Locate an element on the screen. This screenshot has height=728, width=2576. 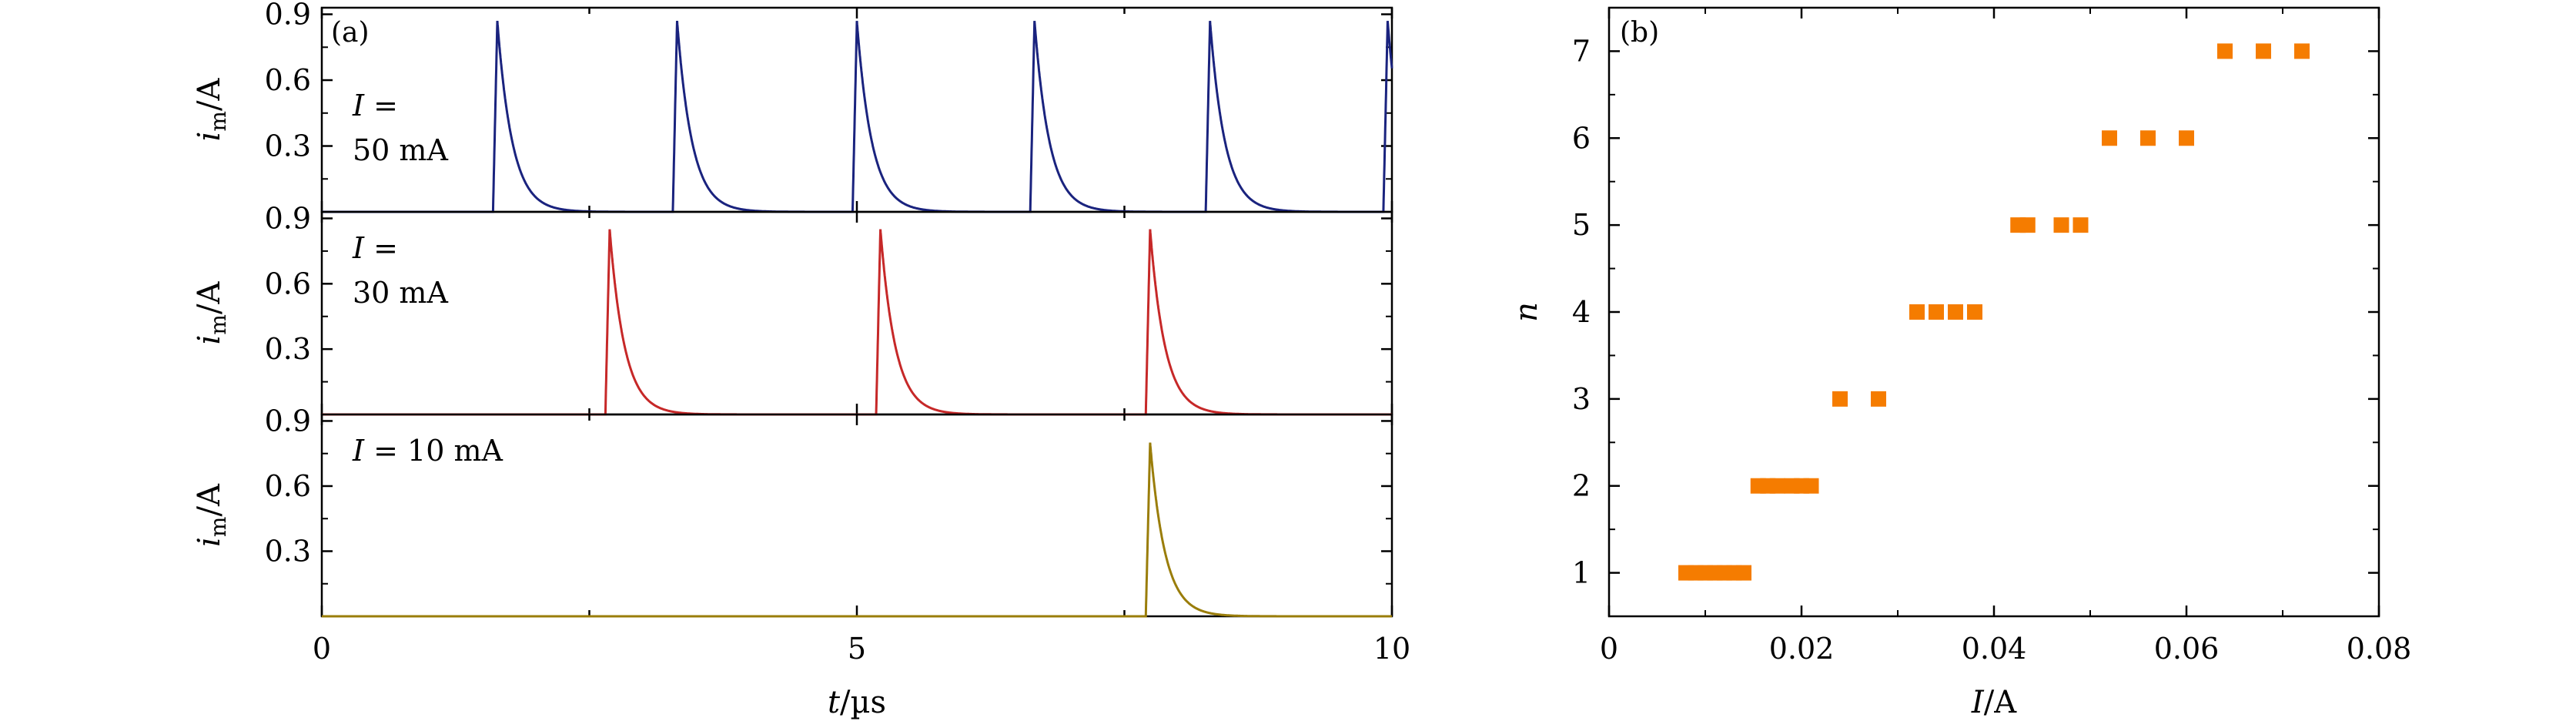
x-tick-label: 5 is located at coordinates (857, 649).